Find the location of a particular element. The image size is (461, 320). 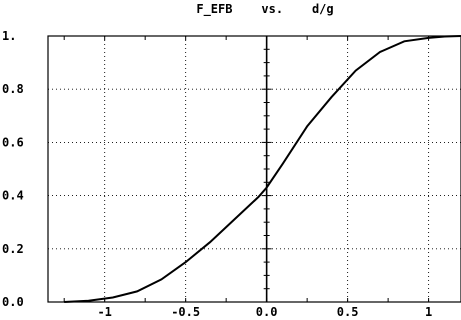

y-tick-label: 0.4 is located at coordinates (13, 196).